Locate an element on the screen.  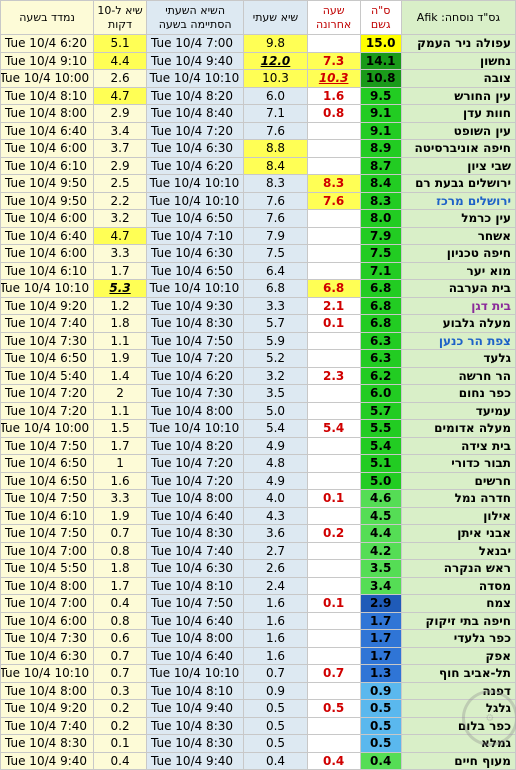
station-cell: מוא יער is located at coordinates (458, 270).